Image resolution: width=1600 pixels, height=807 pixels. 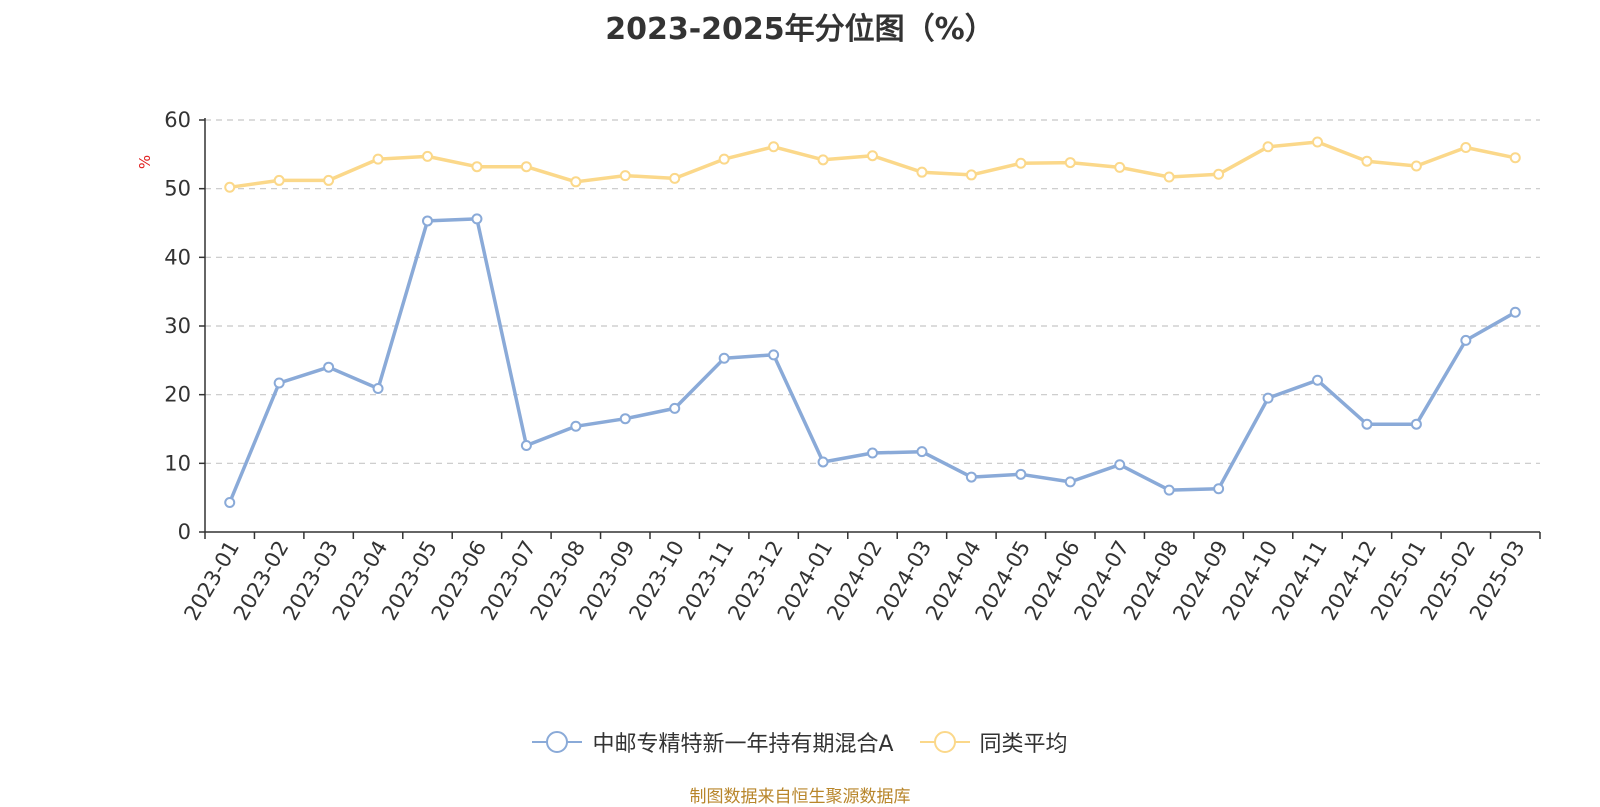 What do you see at coordinates (944, 742) in the screenshot?
I see `legend-swatch-average-icon` at bounding box center [944, 742].